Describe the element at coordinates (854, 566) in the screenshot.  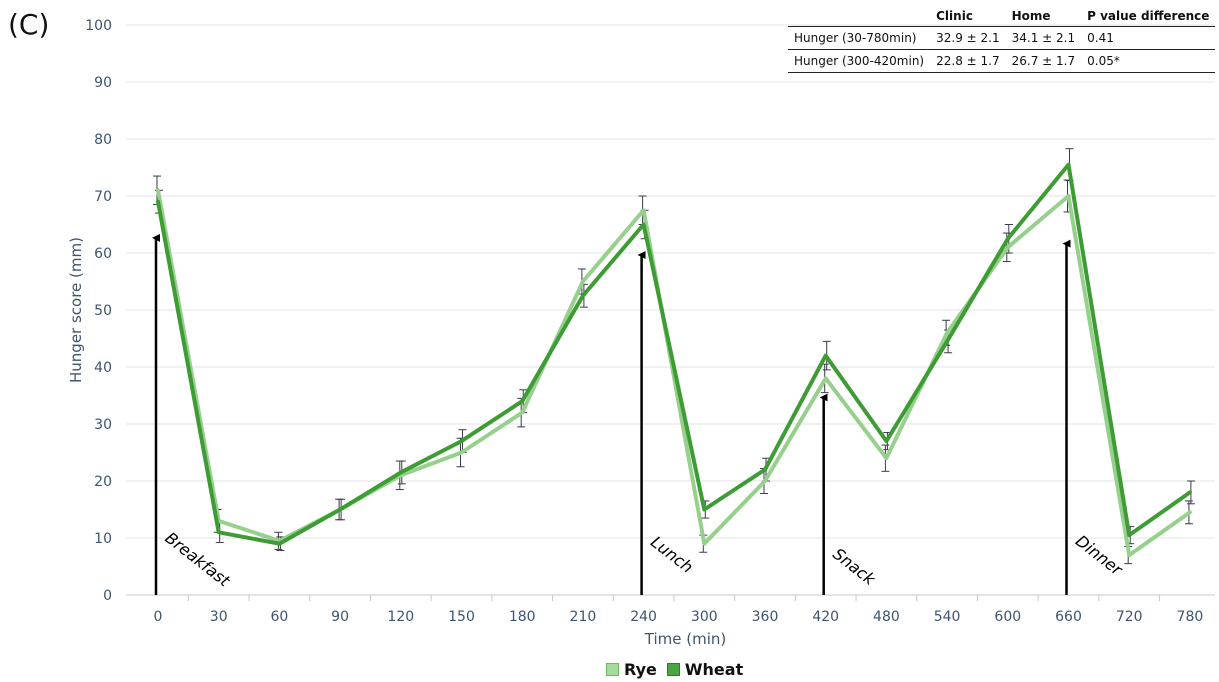
I see `meal-annotation: Snack` at that location.